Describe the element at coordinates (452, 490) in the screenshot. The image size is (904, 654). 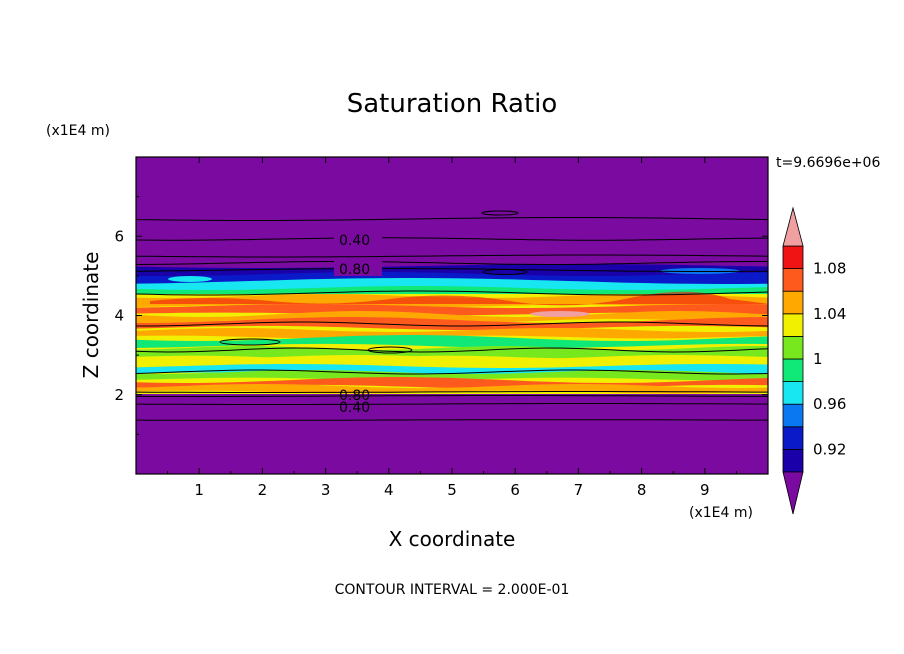
I see `x-tick-label-5: 5` at that location.